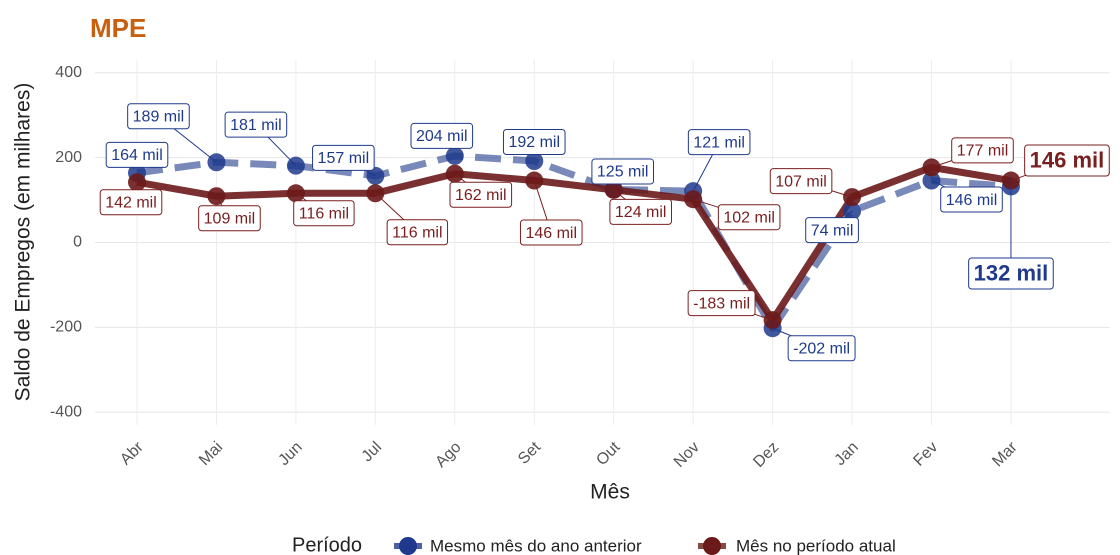  What do you see at coordinates (211, 454) in the screenshot?
I see `x-tick-label: Mai` at bounding box center [211, 454].